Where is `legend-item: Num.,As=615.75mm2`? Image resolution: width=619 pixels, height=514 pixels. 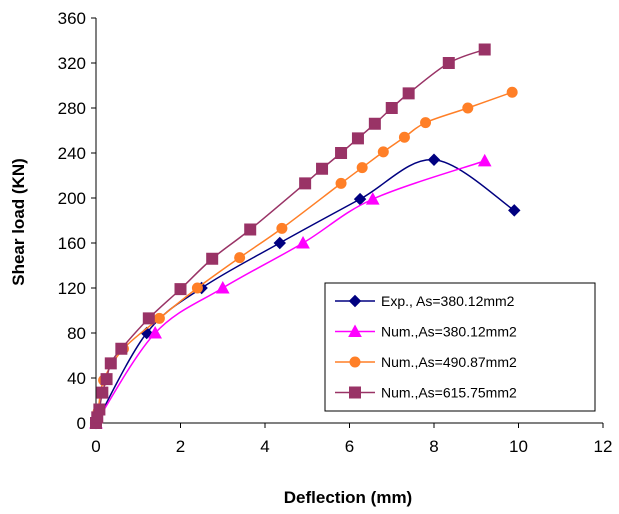 legend-item: Num.,As=615.75mm2 is located at coordinates (426, 393).